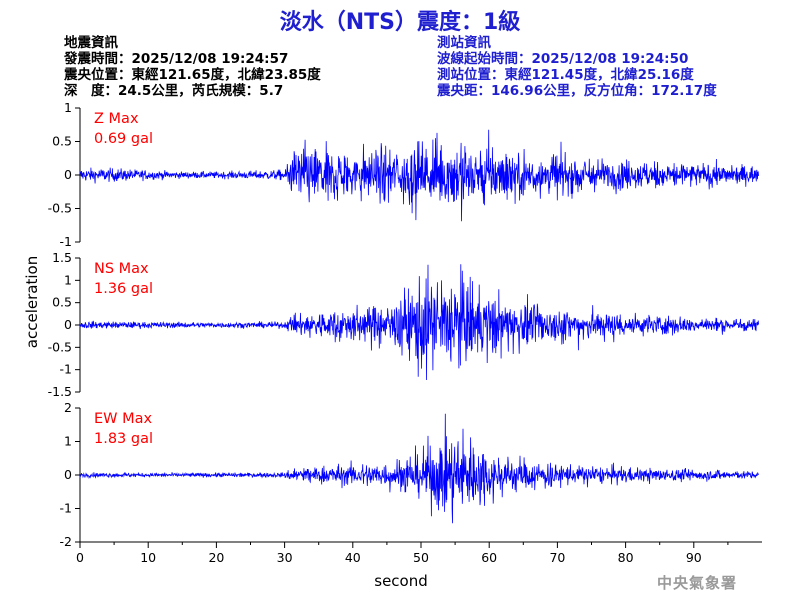 This screenshot has width=800, height=600. Describe the element at coordinates (121, 269) in the screenshot. I see `max-label-ns: NS Max` at that location.